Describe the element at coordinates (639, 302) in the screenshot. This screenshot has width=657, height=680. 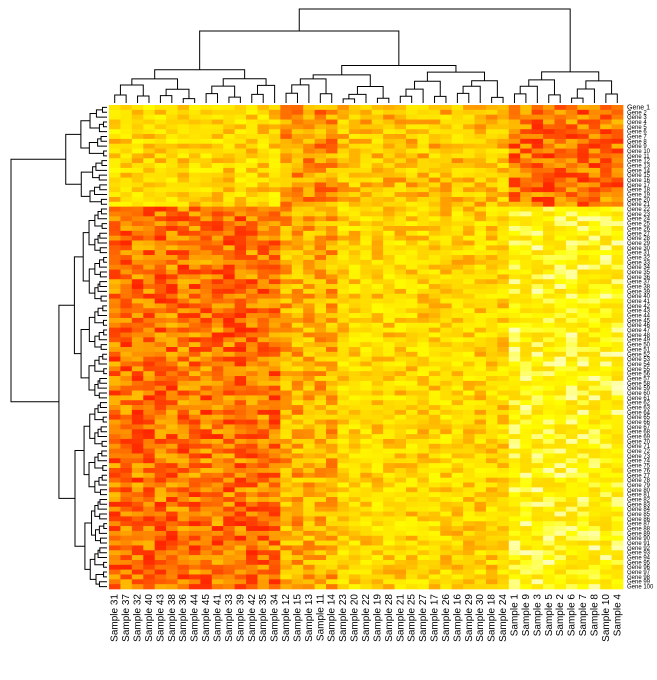
I see `row-label: Gene 41` at that location.